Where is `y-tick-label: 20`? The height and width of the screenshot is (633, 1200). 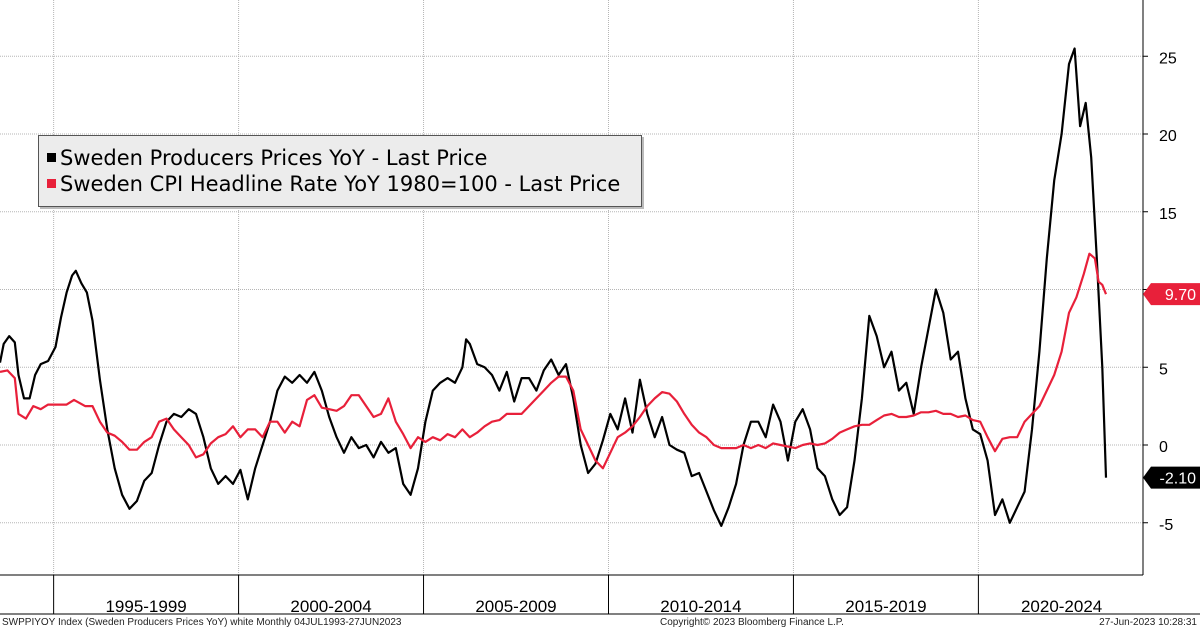
y-tick-label: 20 is located at coordinates (1168, 136).